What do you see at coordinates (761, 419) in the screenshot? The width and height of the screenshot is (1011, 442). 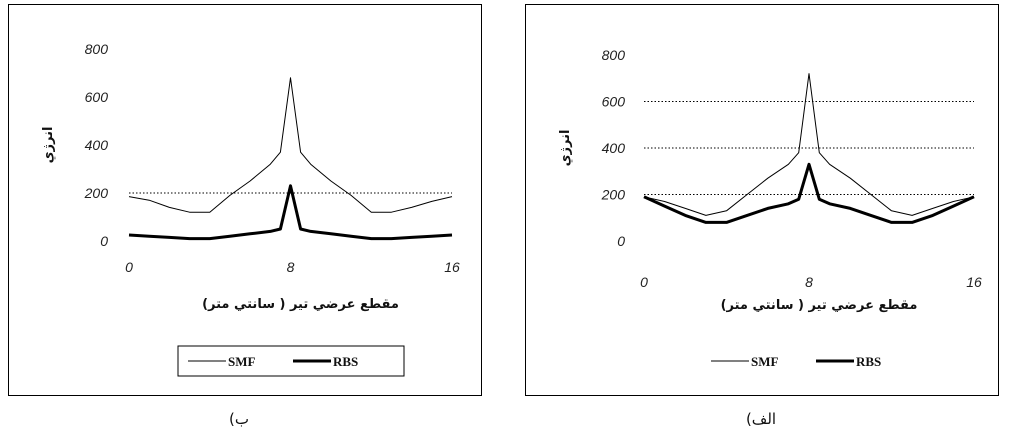 I see `panel-caption-alef: الف)` at bounding box center [761, 419].